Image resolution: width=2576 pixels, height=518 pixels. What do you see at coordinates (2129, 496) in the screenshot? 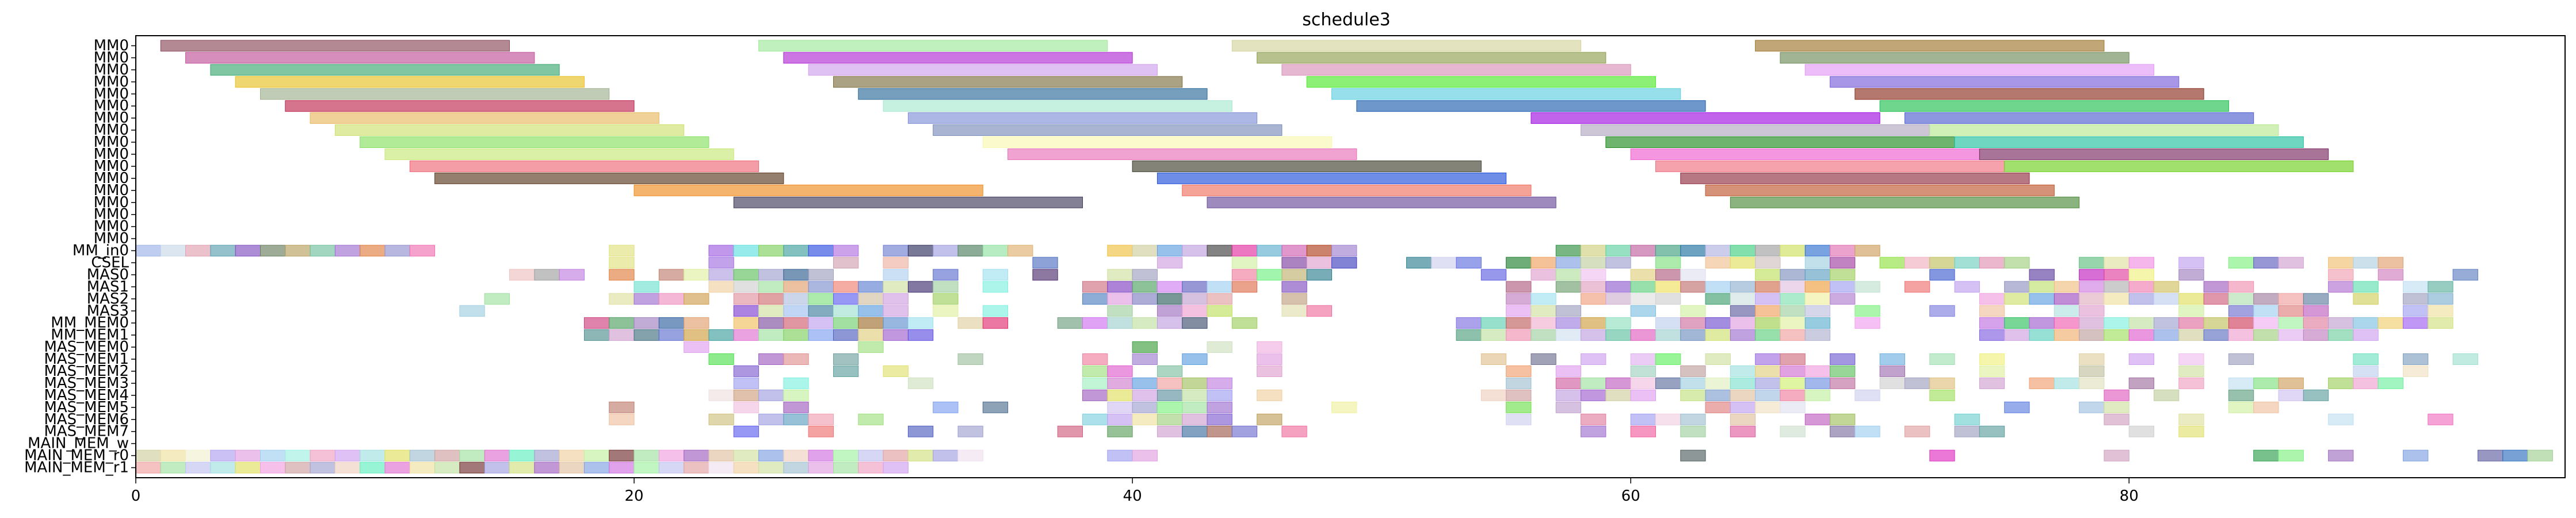
I see `x-tick-label: 80` at bounding box center [2129, 496].